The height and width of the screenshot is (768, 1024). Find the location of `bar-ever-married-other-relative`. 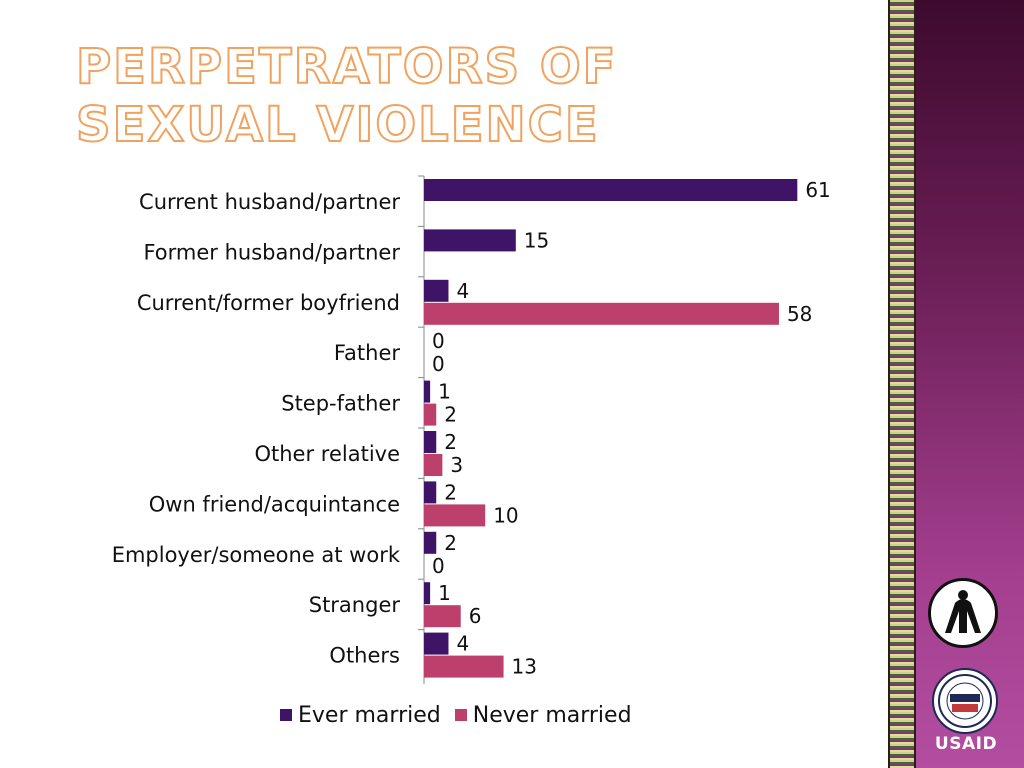

bar-ever-married-other-relative is located at coordinates (430, 442).